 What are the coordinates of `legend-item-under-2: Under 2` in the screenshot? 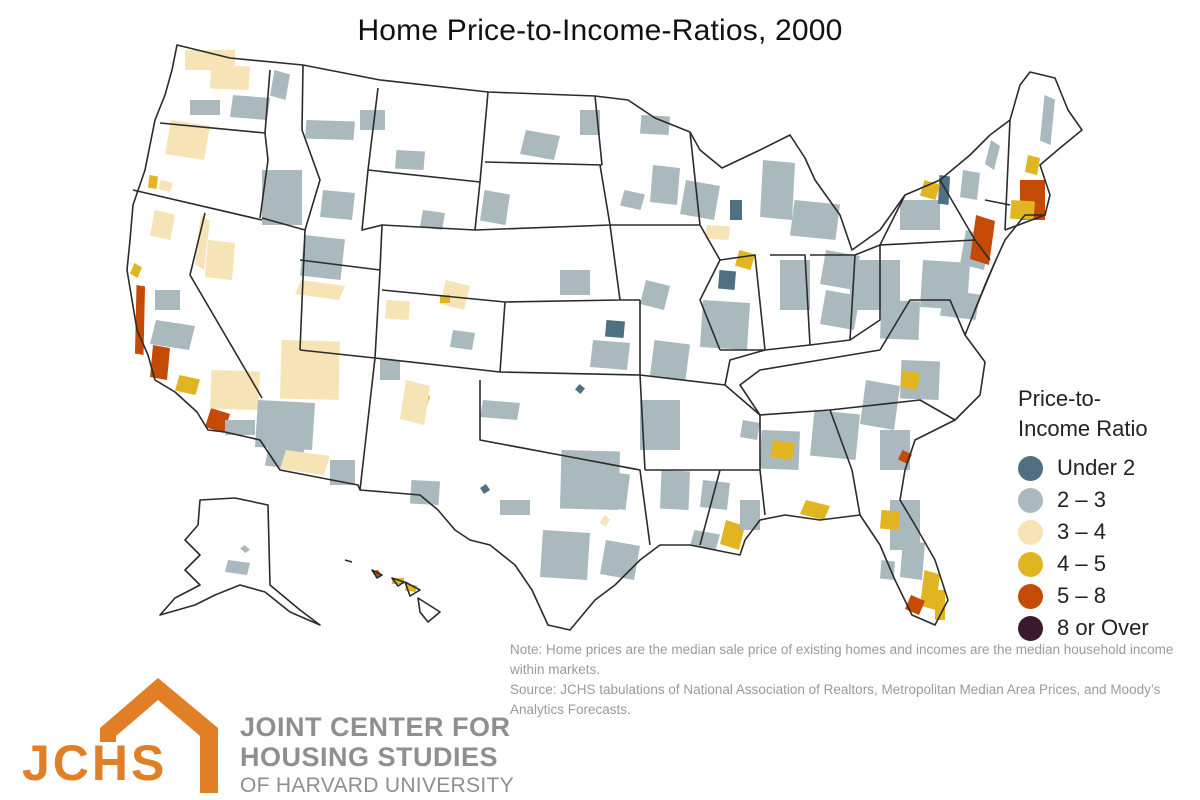 It's located at (1083, 468).